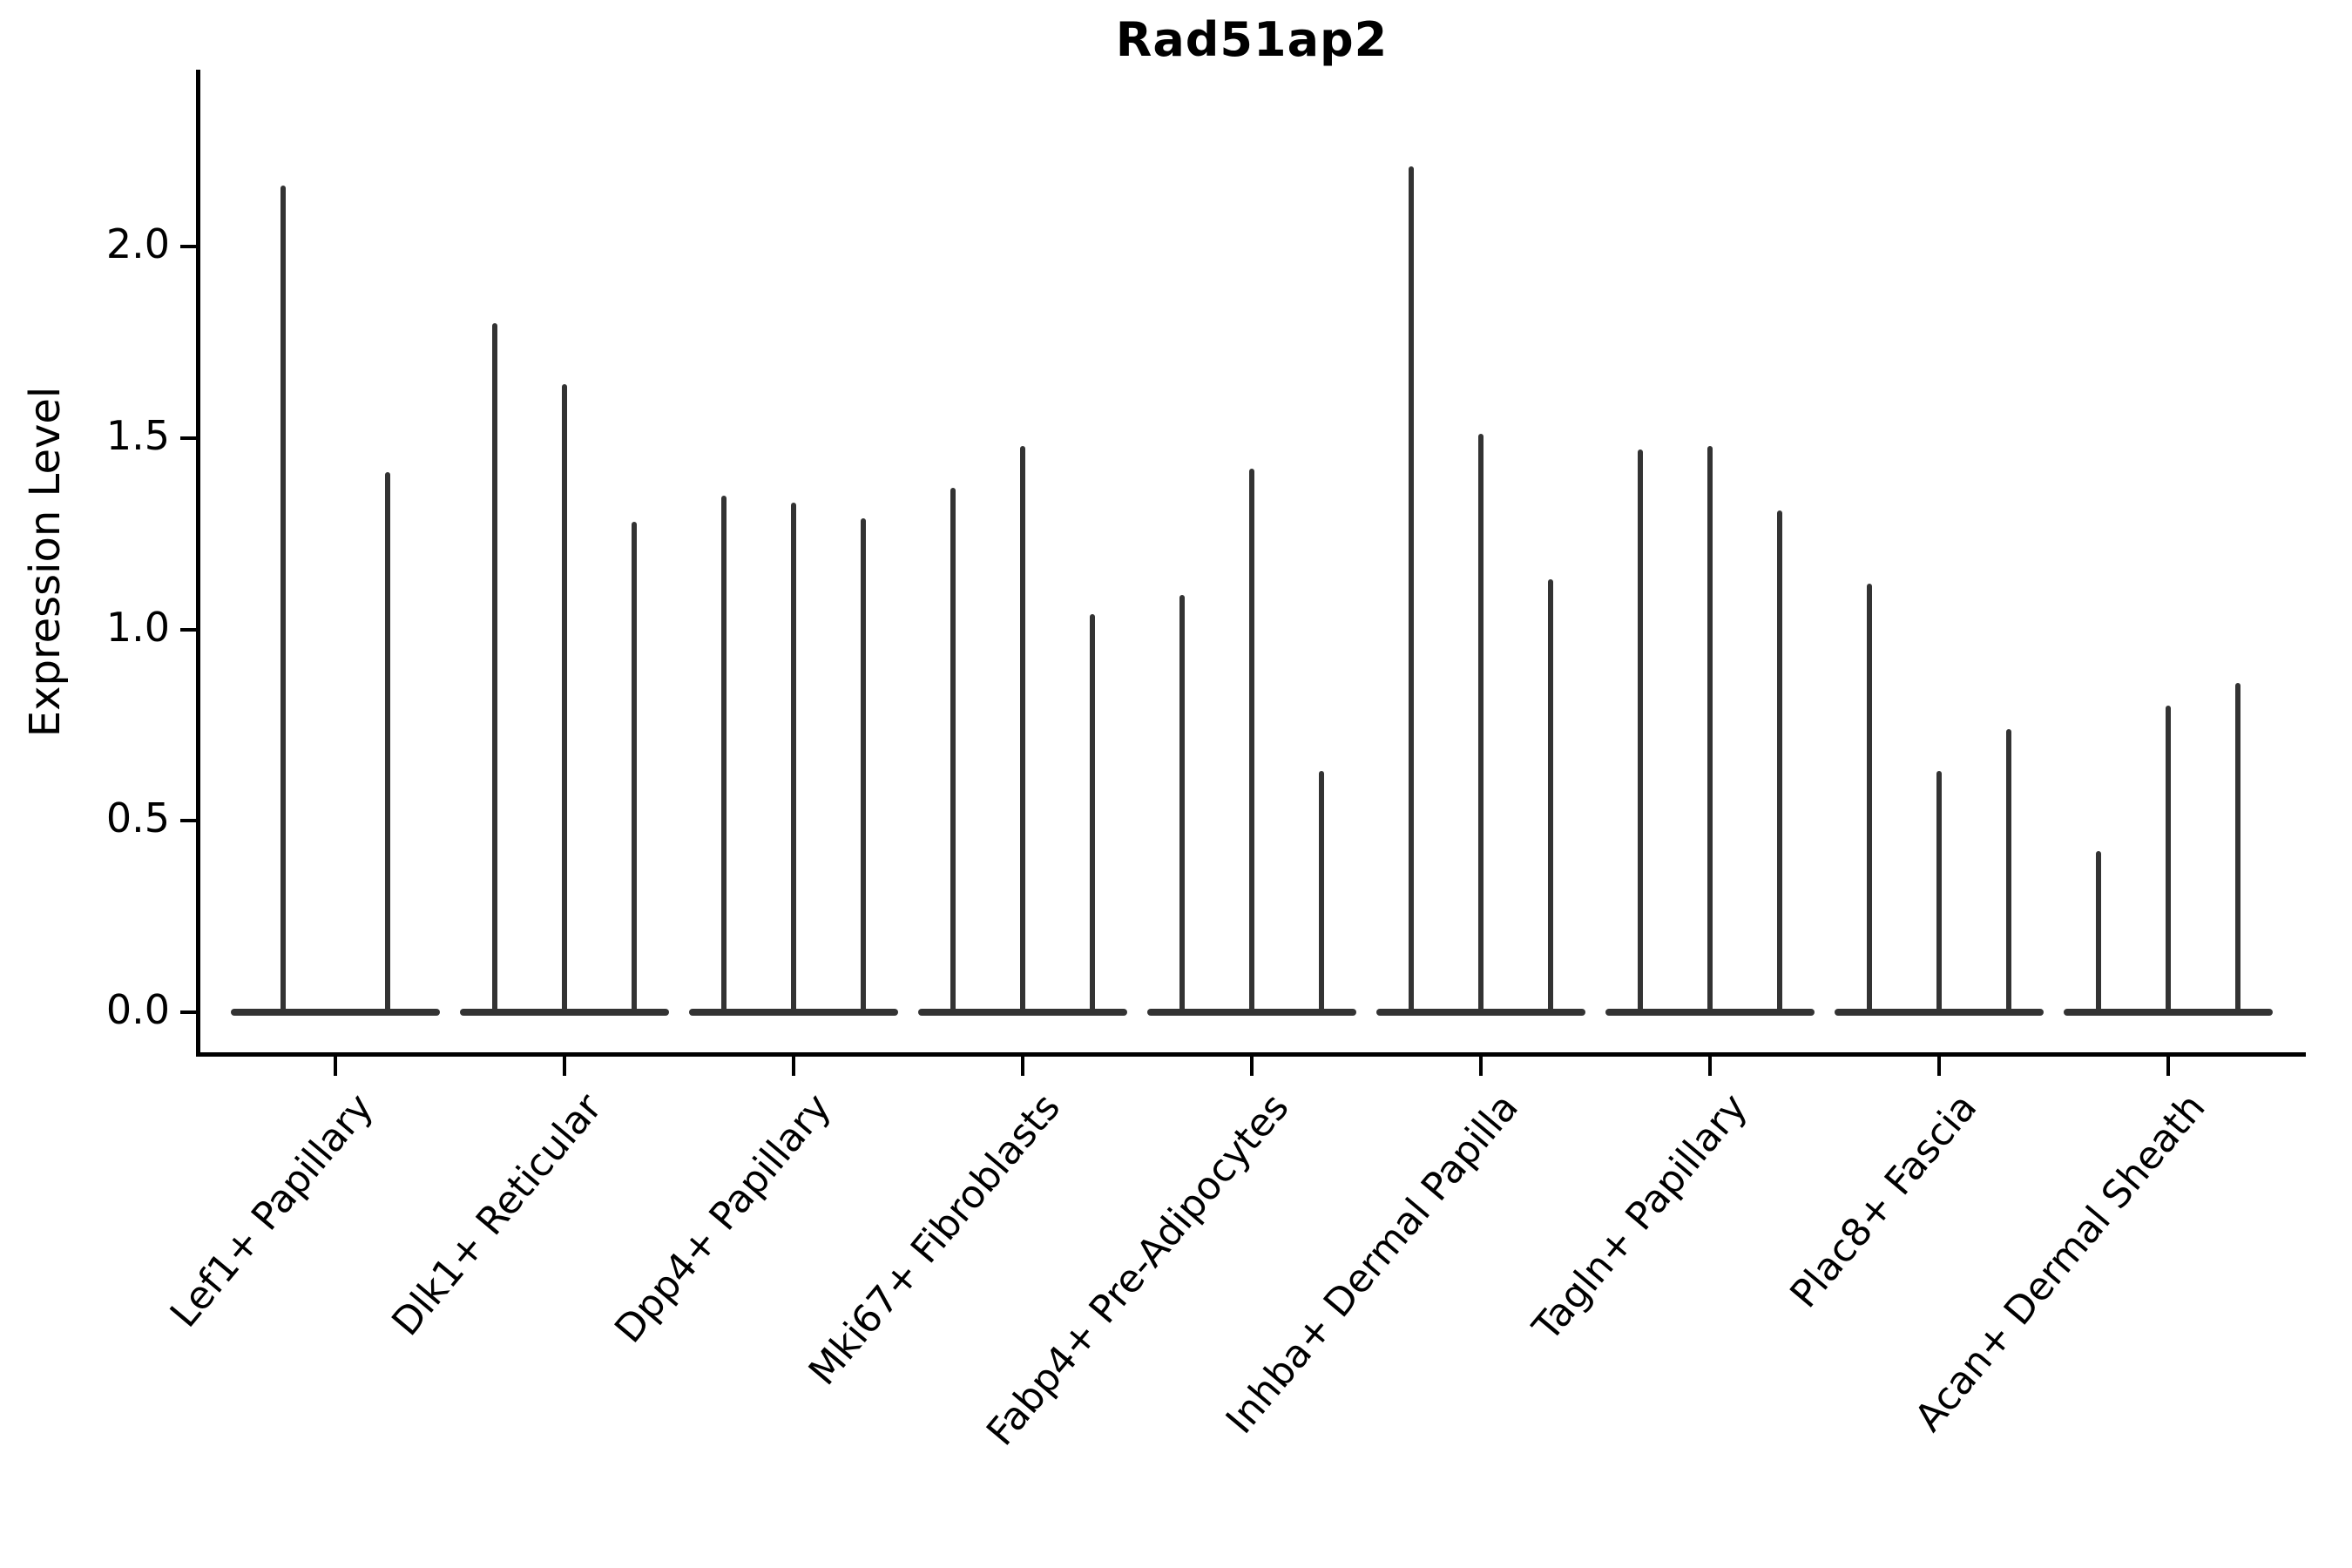 The width and height of the screenshot is (2352, 1568). I want to click on x-tick-label: Plac8+ Fascia, so click(1883, 1201).